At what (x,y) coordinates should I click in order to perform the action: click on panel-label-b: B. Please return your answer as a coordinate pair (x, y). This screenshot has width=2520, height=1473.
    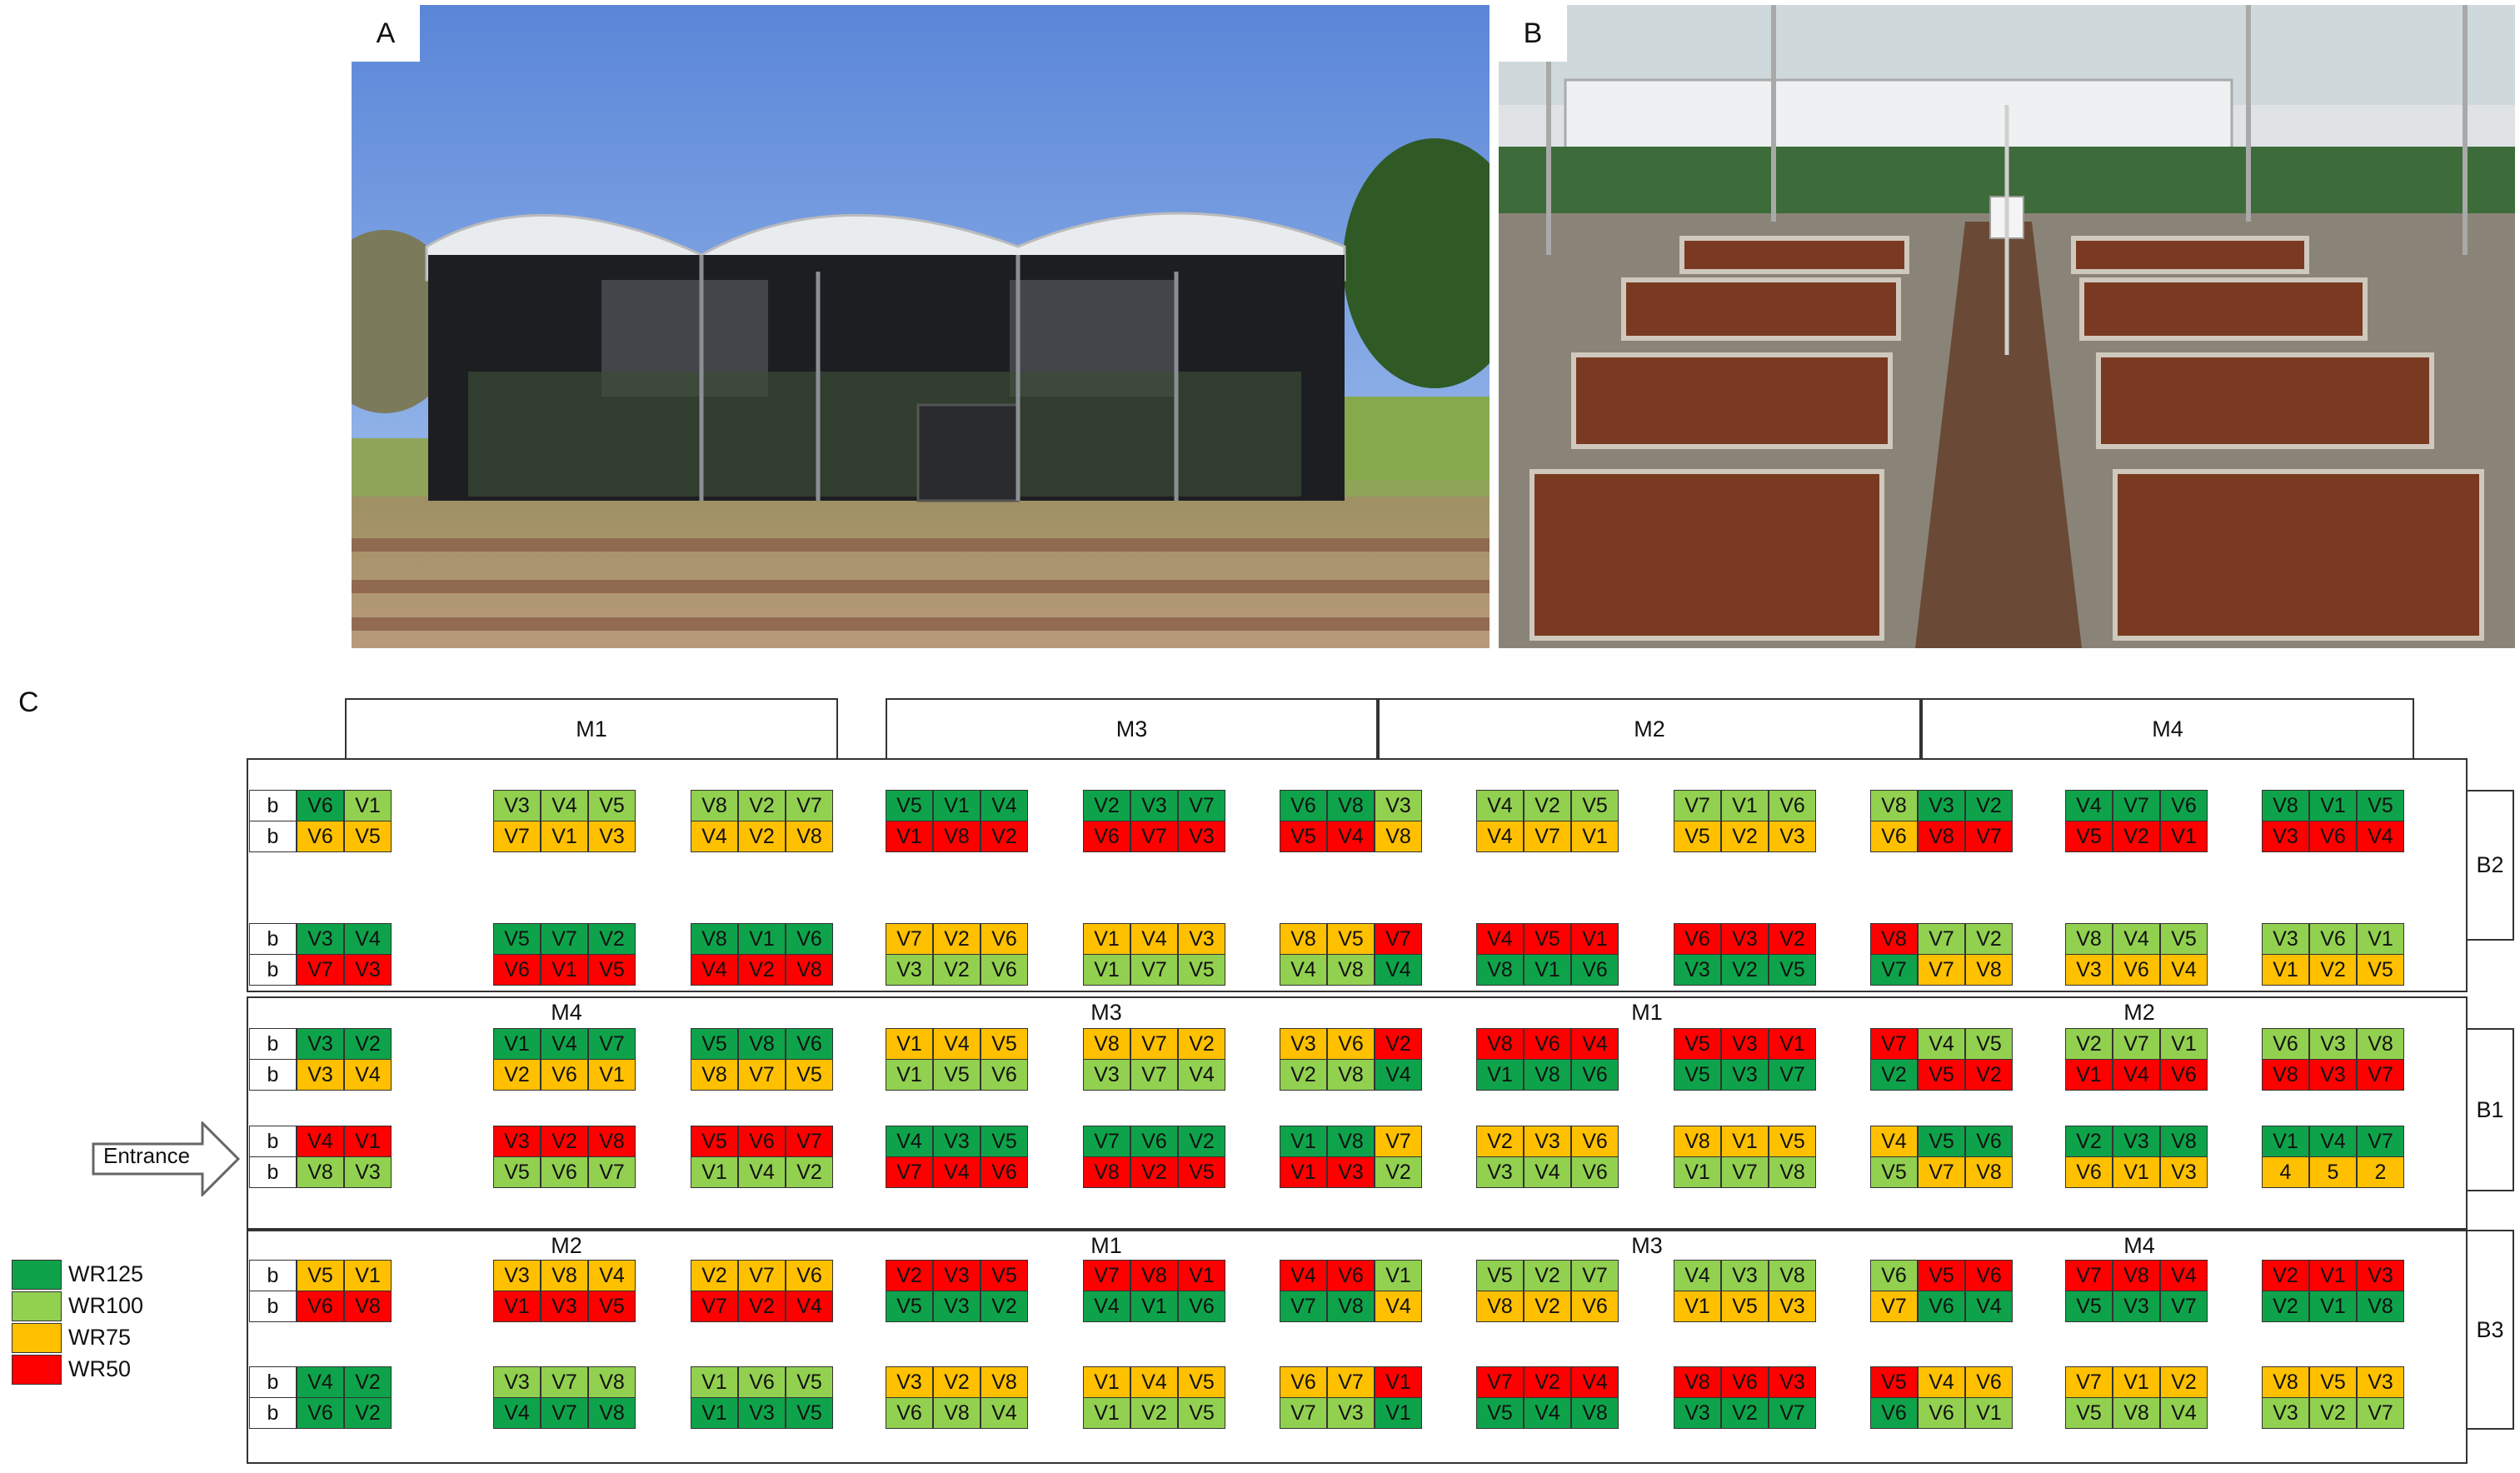
    Looking at the image, I should click on (1533, 34).